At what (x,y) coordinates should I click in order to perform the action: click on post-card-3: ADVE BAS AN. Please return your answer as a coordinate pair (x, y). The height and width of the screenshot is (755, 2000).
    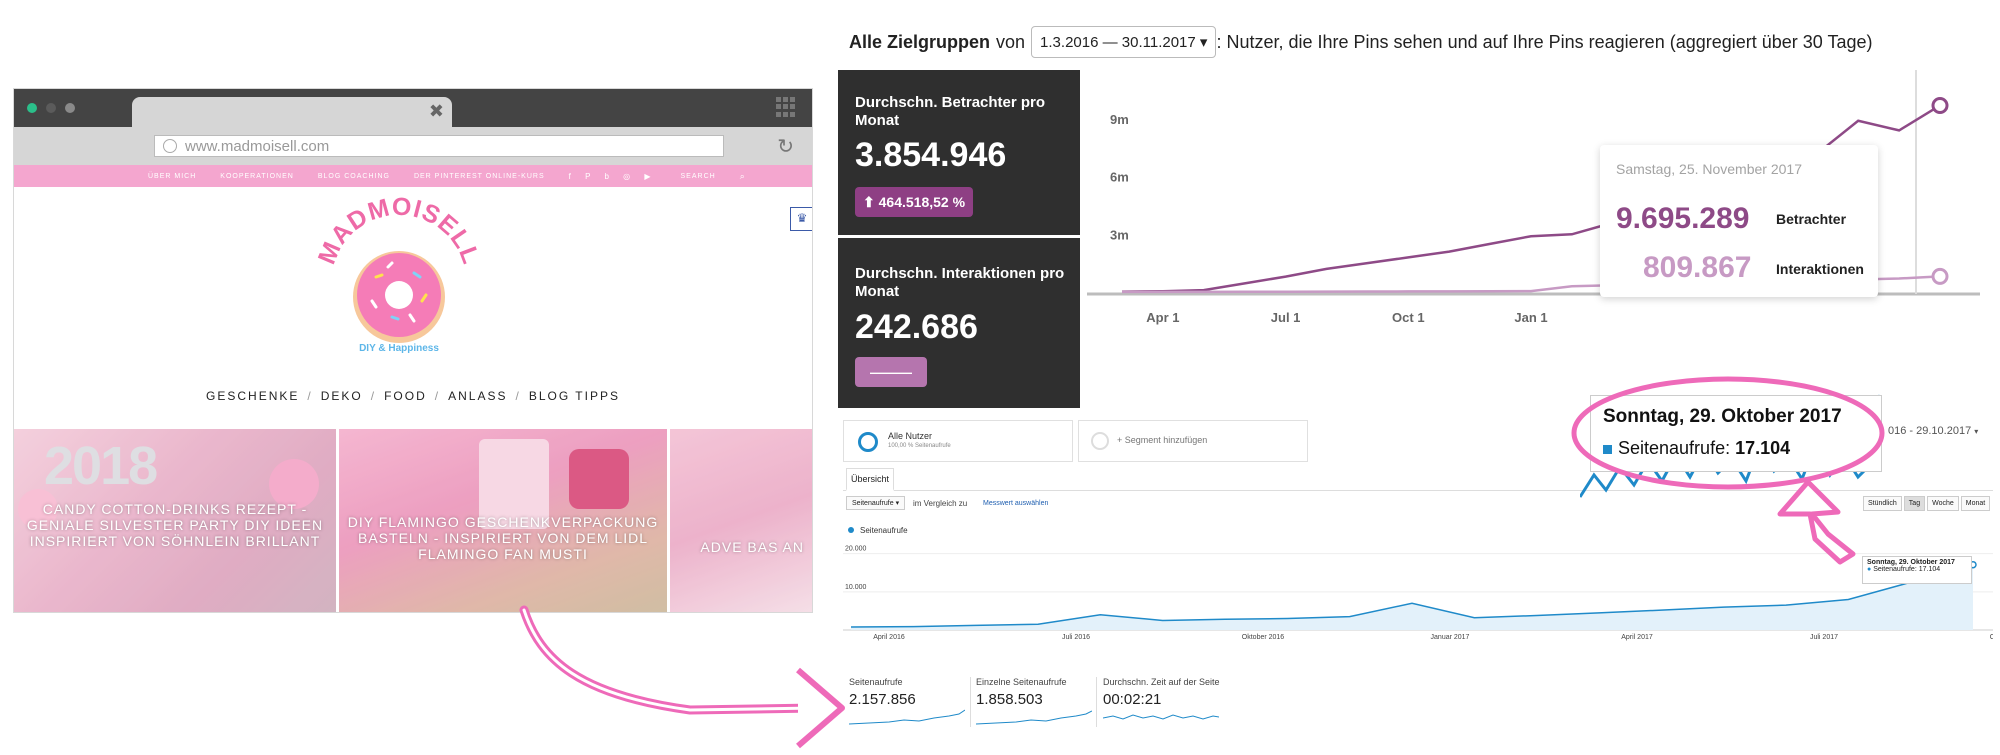
    Looking at the image, I should click on (741, 520).